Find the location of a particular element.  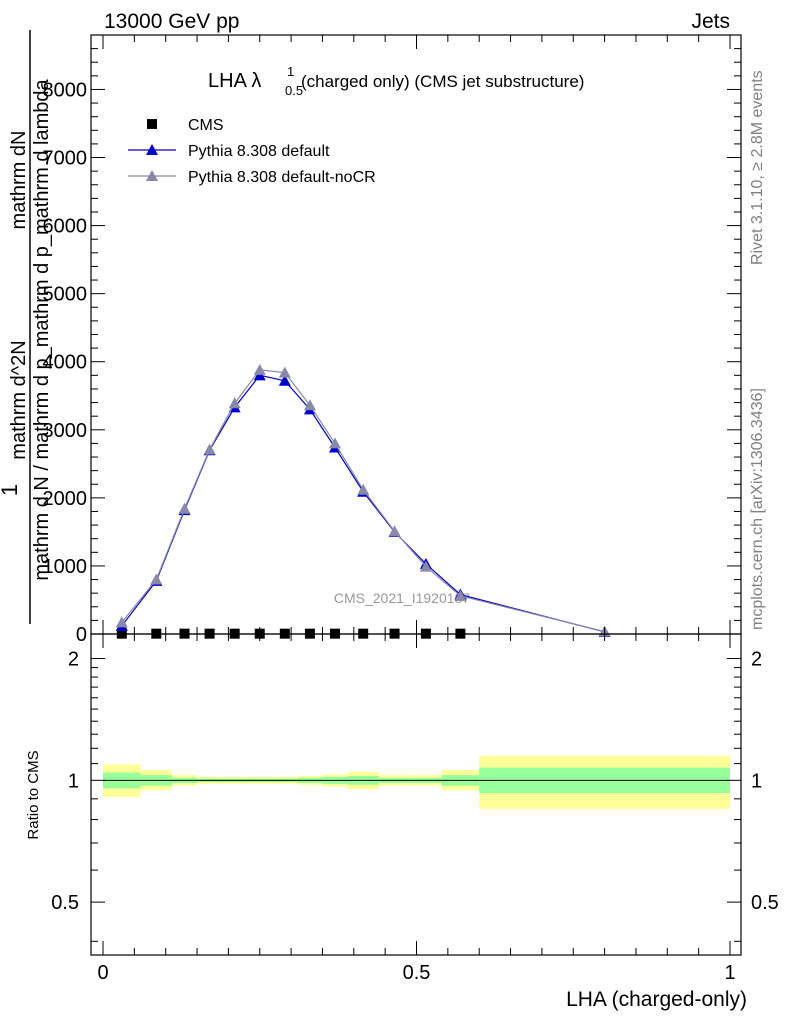

y-tick-label: 3000 is located at coordinates (65, 431).